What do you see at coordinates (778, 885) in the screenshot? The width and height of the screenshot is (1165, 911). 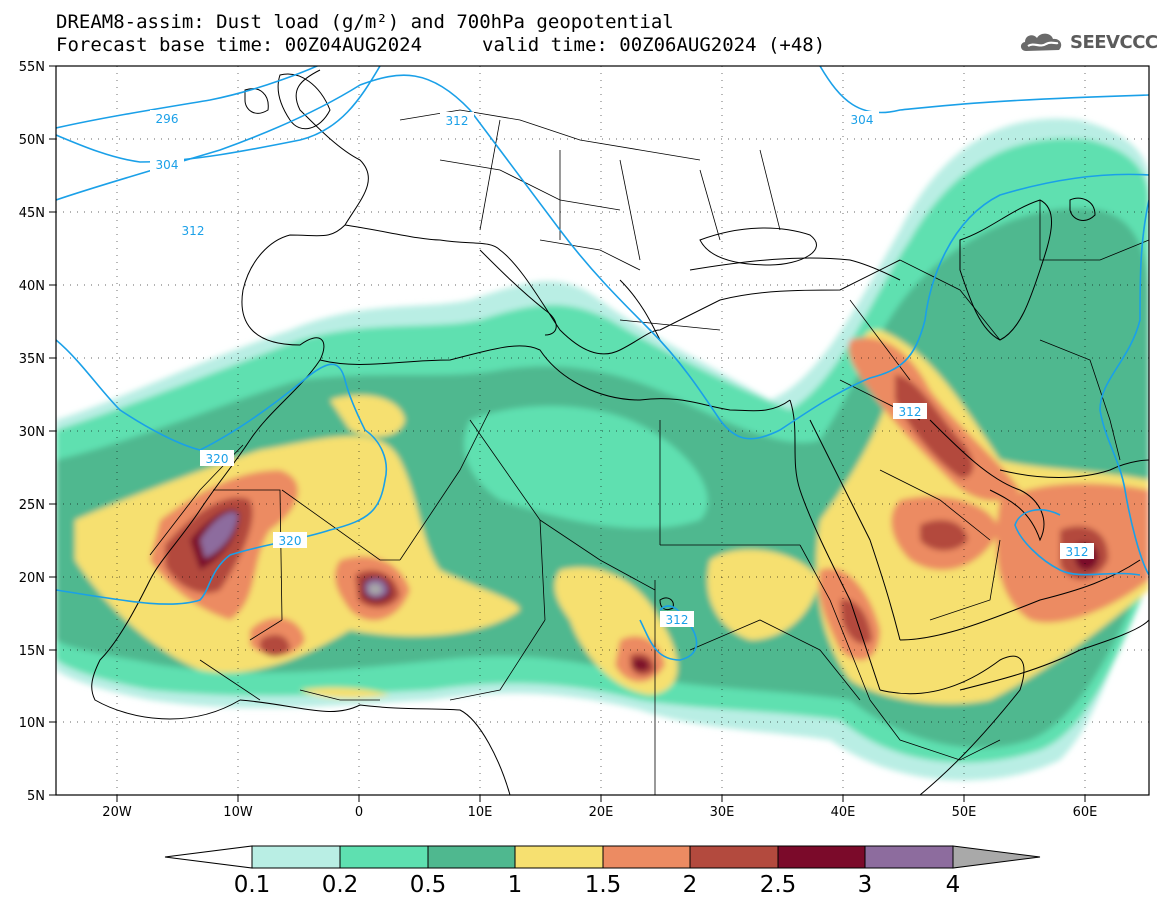 I see `colorbar-label: 2.5` at bounding box center [778, 885].